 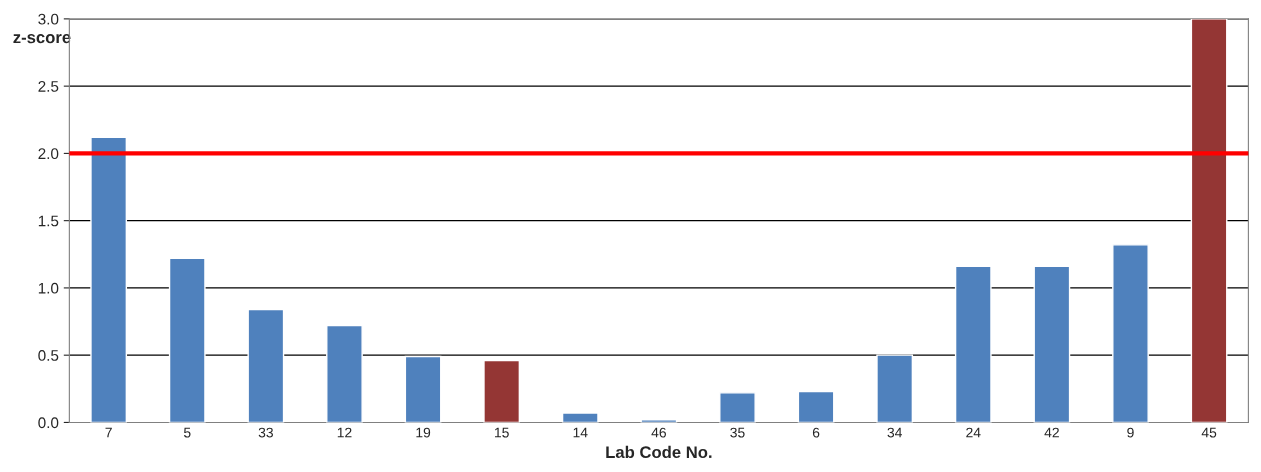 What do you see at coordinates (1051, 432) in the screenshot?
I see `x-tick-label: 42` at bounding box center [1051, 432].